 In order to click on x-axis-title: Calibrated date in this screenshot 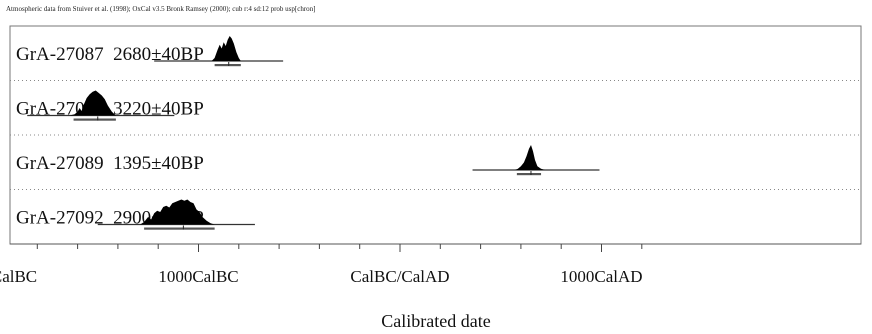, I will do `click(435, 321)`.